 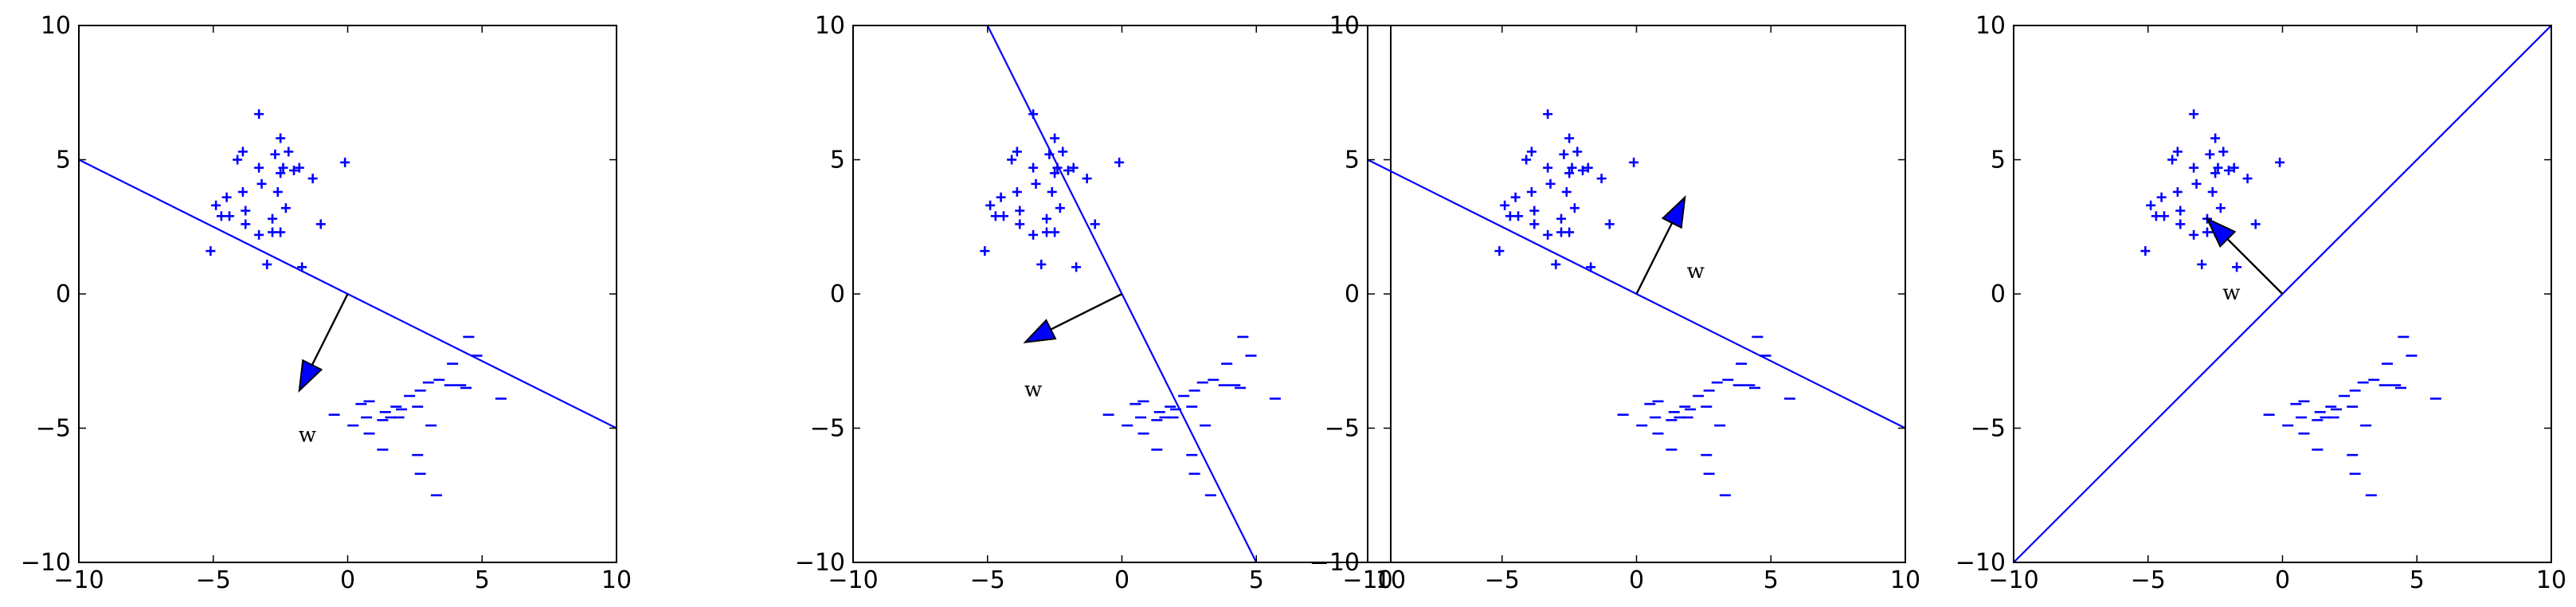 What do you see at coordinates (46, 563) in the screenshot?
I see `y-tick-label: −10` at bounding box center [46, 563].